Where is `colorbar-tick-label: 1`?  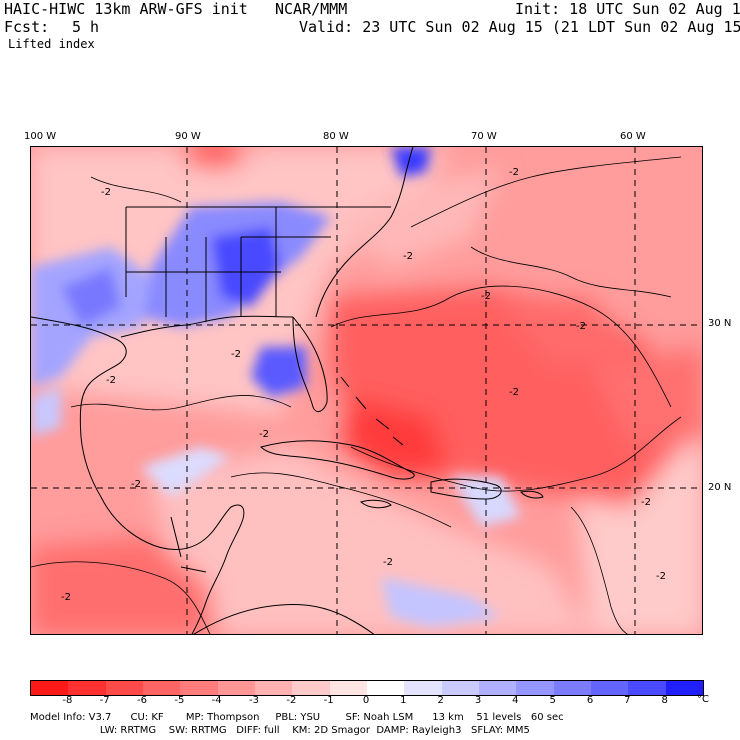 colorbar-tick-label: 1 is located at coordinates (403, 700).